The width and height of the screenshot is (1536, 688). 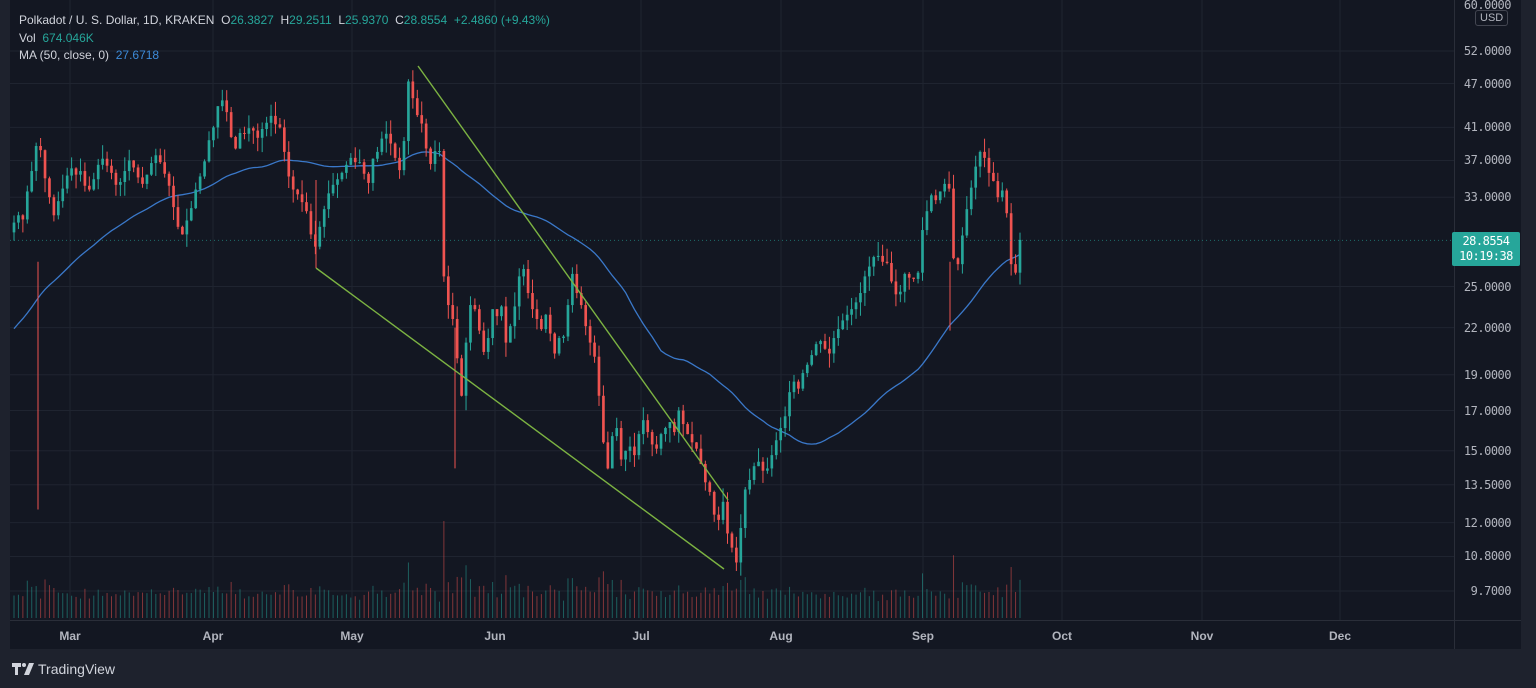 I want to click on price-tick: 13.5000, so click(x=1487, y=484).